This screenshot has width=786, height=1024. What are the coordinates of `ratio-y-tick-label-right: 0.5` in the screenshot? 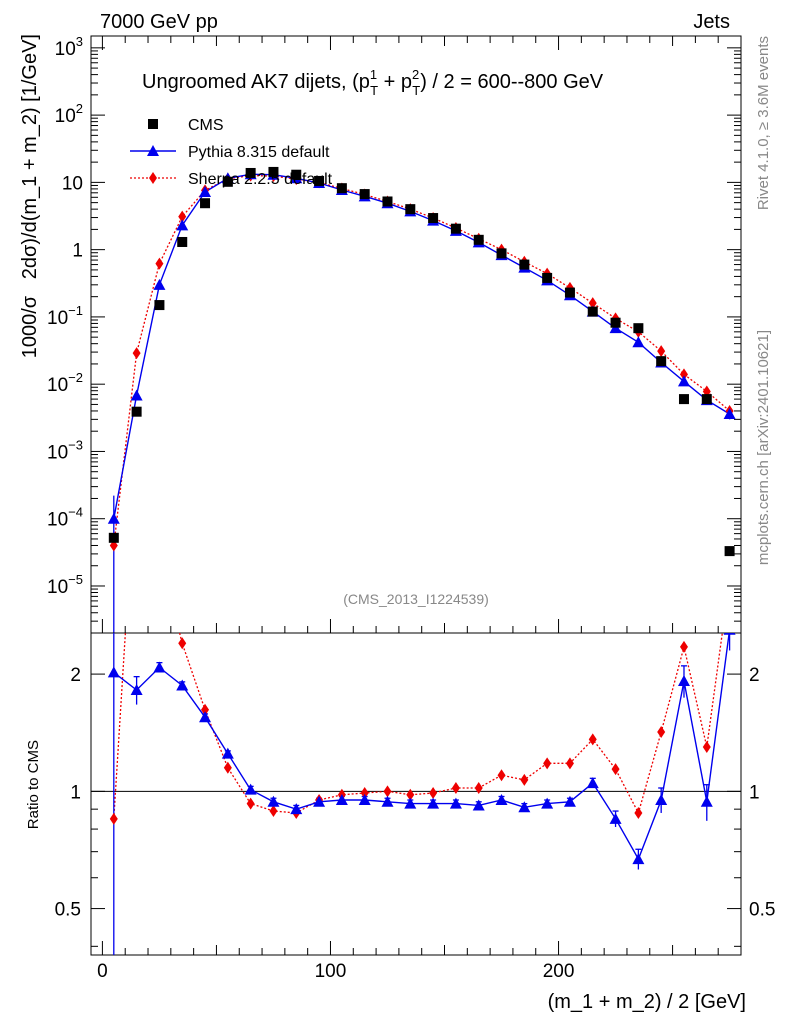 It's located at (762, 910).